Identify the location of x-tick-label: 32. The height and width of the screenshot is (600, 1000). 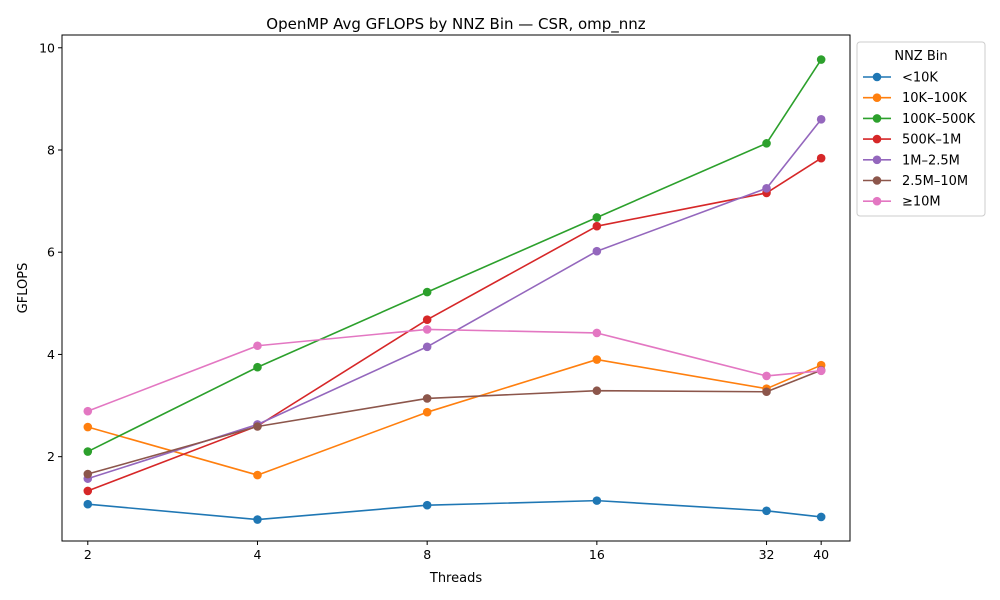
(767, 554).